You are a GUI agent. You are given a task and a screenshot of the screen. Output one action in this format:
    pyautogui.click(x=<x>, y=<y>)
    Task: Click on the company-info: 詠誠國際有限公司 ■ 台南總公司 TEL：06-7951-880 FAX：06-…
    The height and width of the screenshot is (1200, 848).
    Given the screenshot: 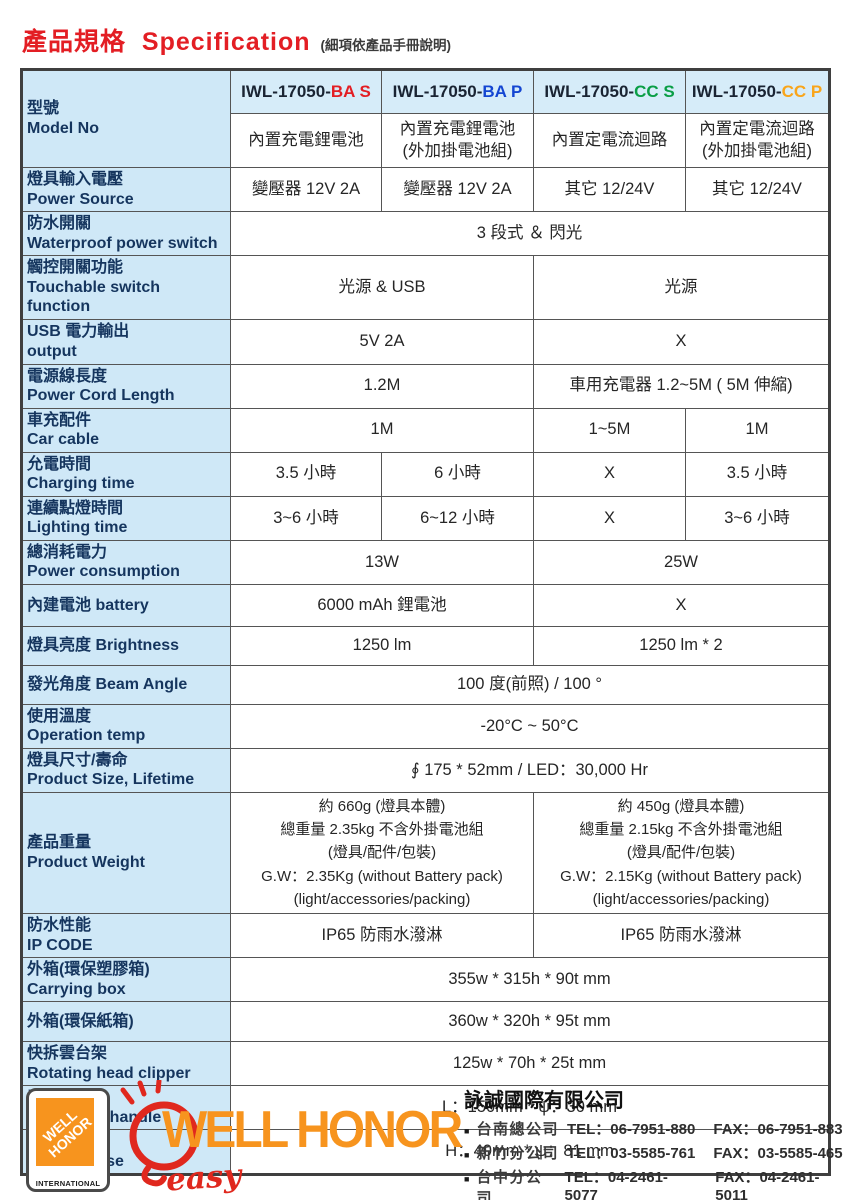 What is the action you would take?
    pyautogui.click(x=656, y=1142)
    